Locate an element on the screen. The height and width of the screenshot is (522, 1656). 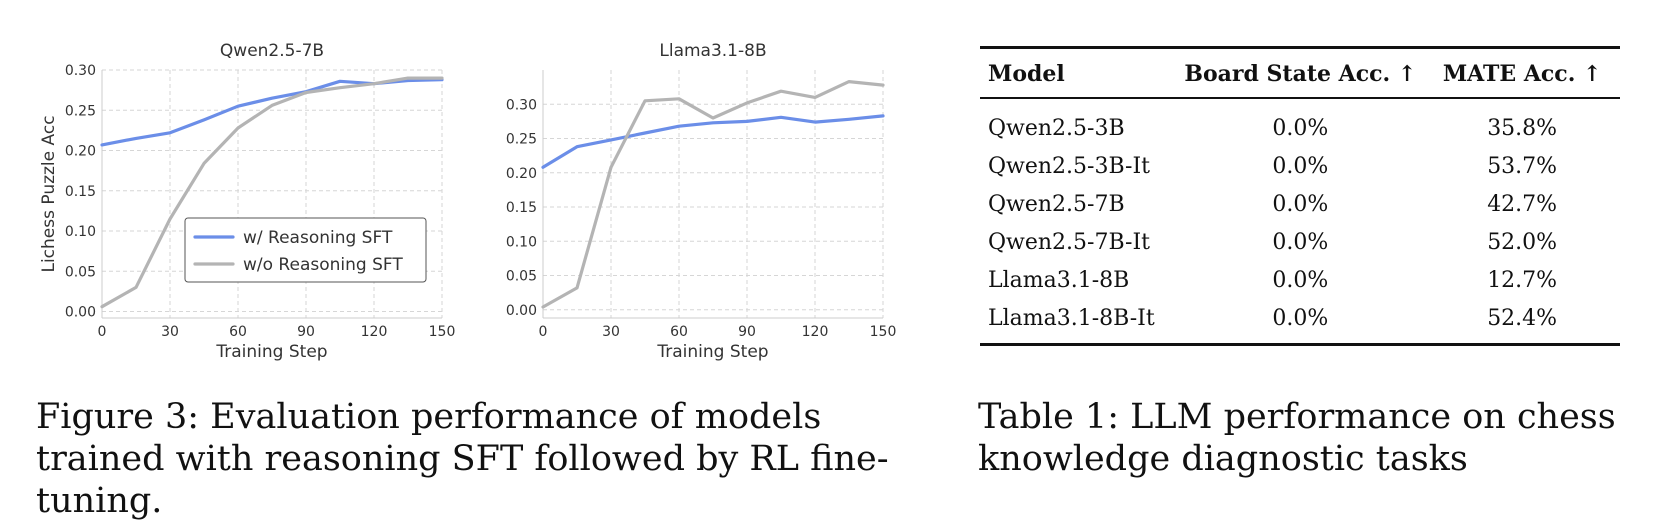
cell-model: Qwen2.5-7B is located at coordinates (1056, 204).